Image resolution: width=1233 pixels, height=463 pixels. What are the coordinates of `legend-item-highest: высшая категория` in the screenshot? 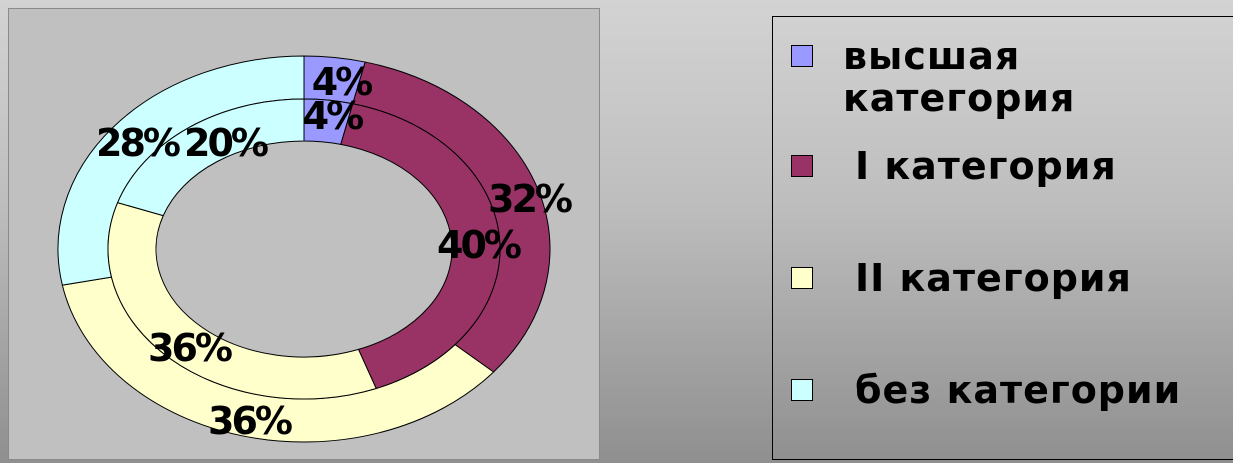 It's located at (1012, 77).